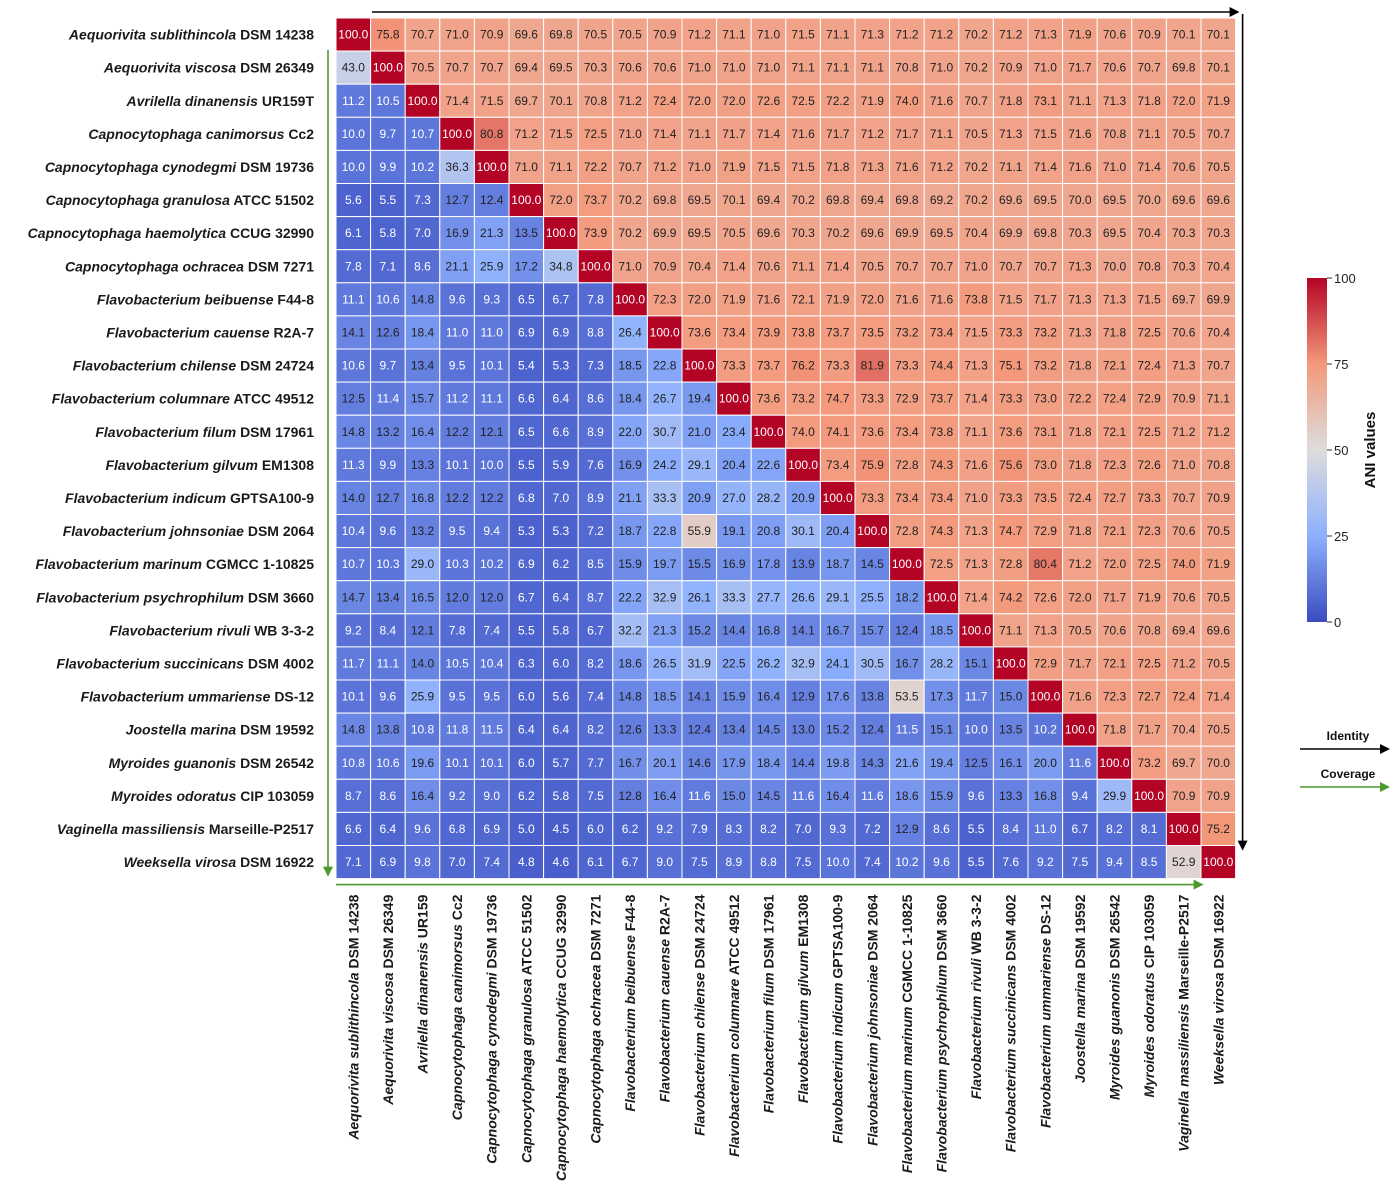  What do you see at coordinates (942, 663) in the screenshot?
I see `cell-value-label: 28.2` at bounding box center [942, 663].